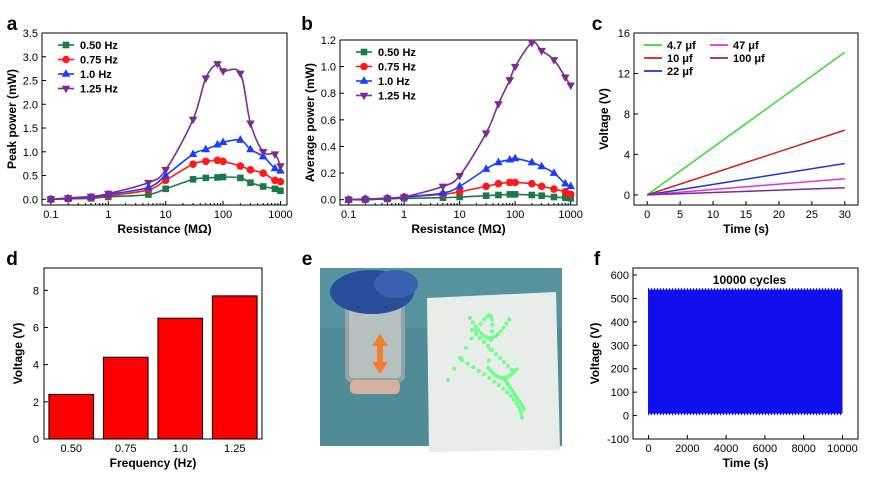 This screenshot has width=880, height=477. I want to click on x-tick-label: 30, so click(845, 215).